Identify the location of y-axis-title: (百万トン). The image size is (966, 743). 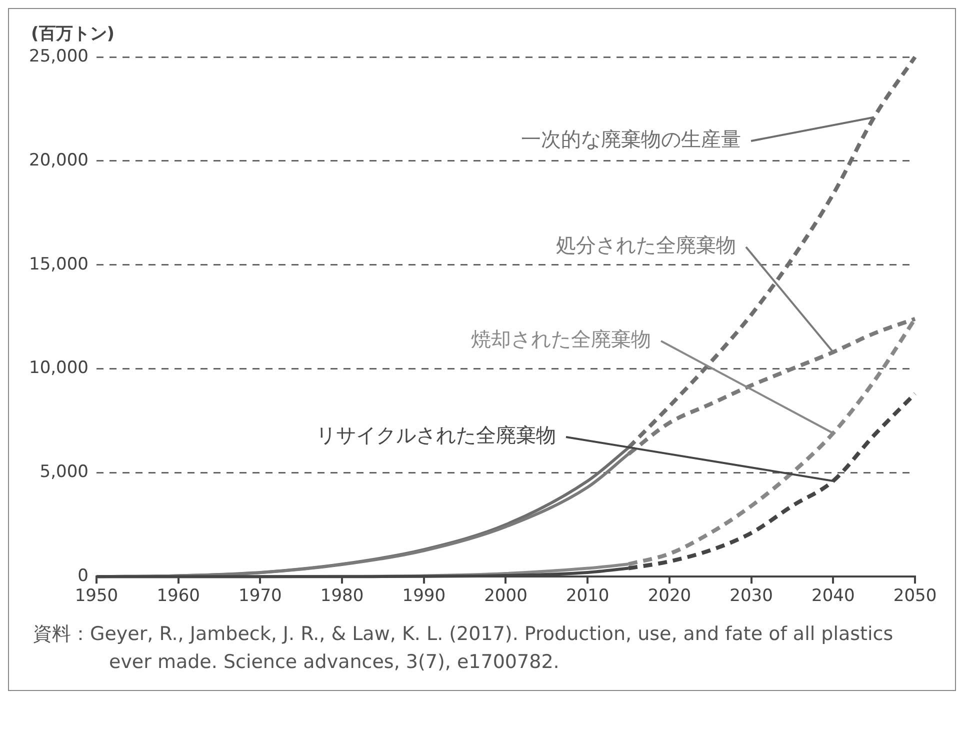
(73, 34).